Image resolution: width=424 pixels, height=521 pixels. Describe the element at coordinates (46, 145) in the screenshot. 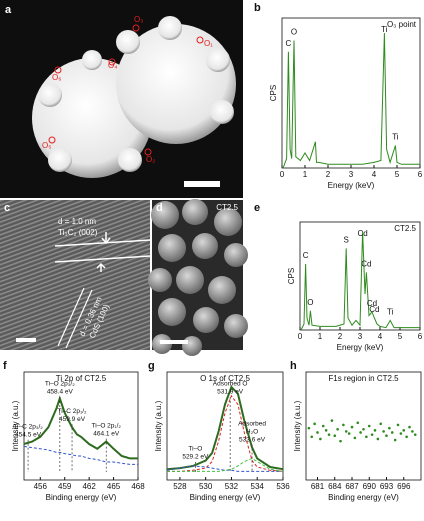

I see `point-label: O₅` at that location.